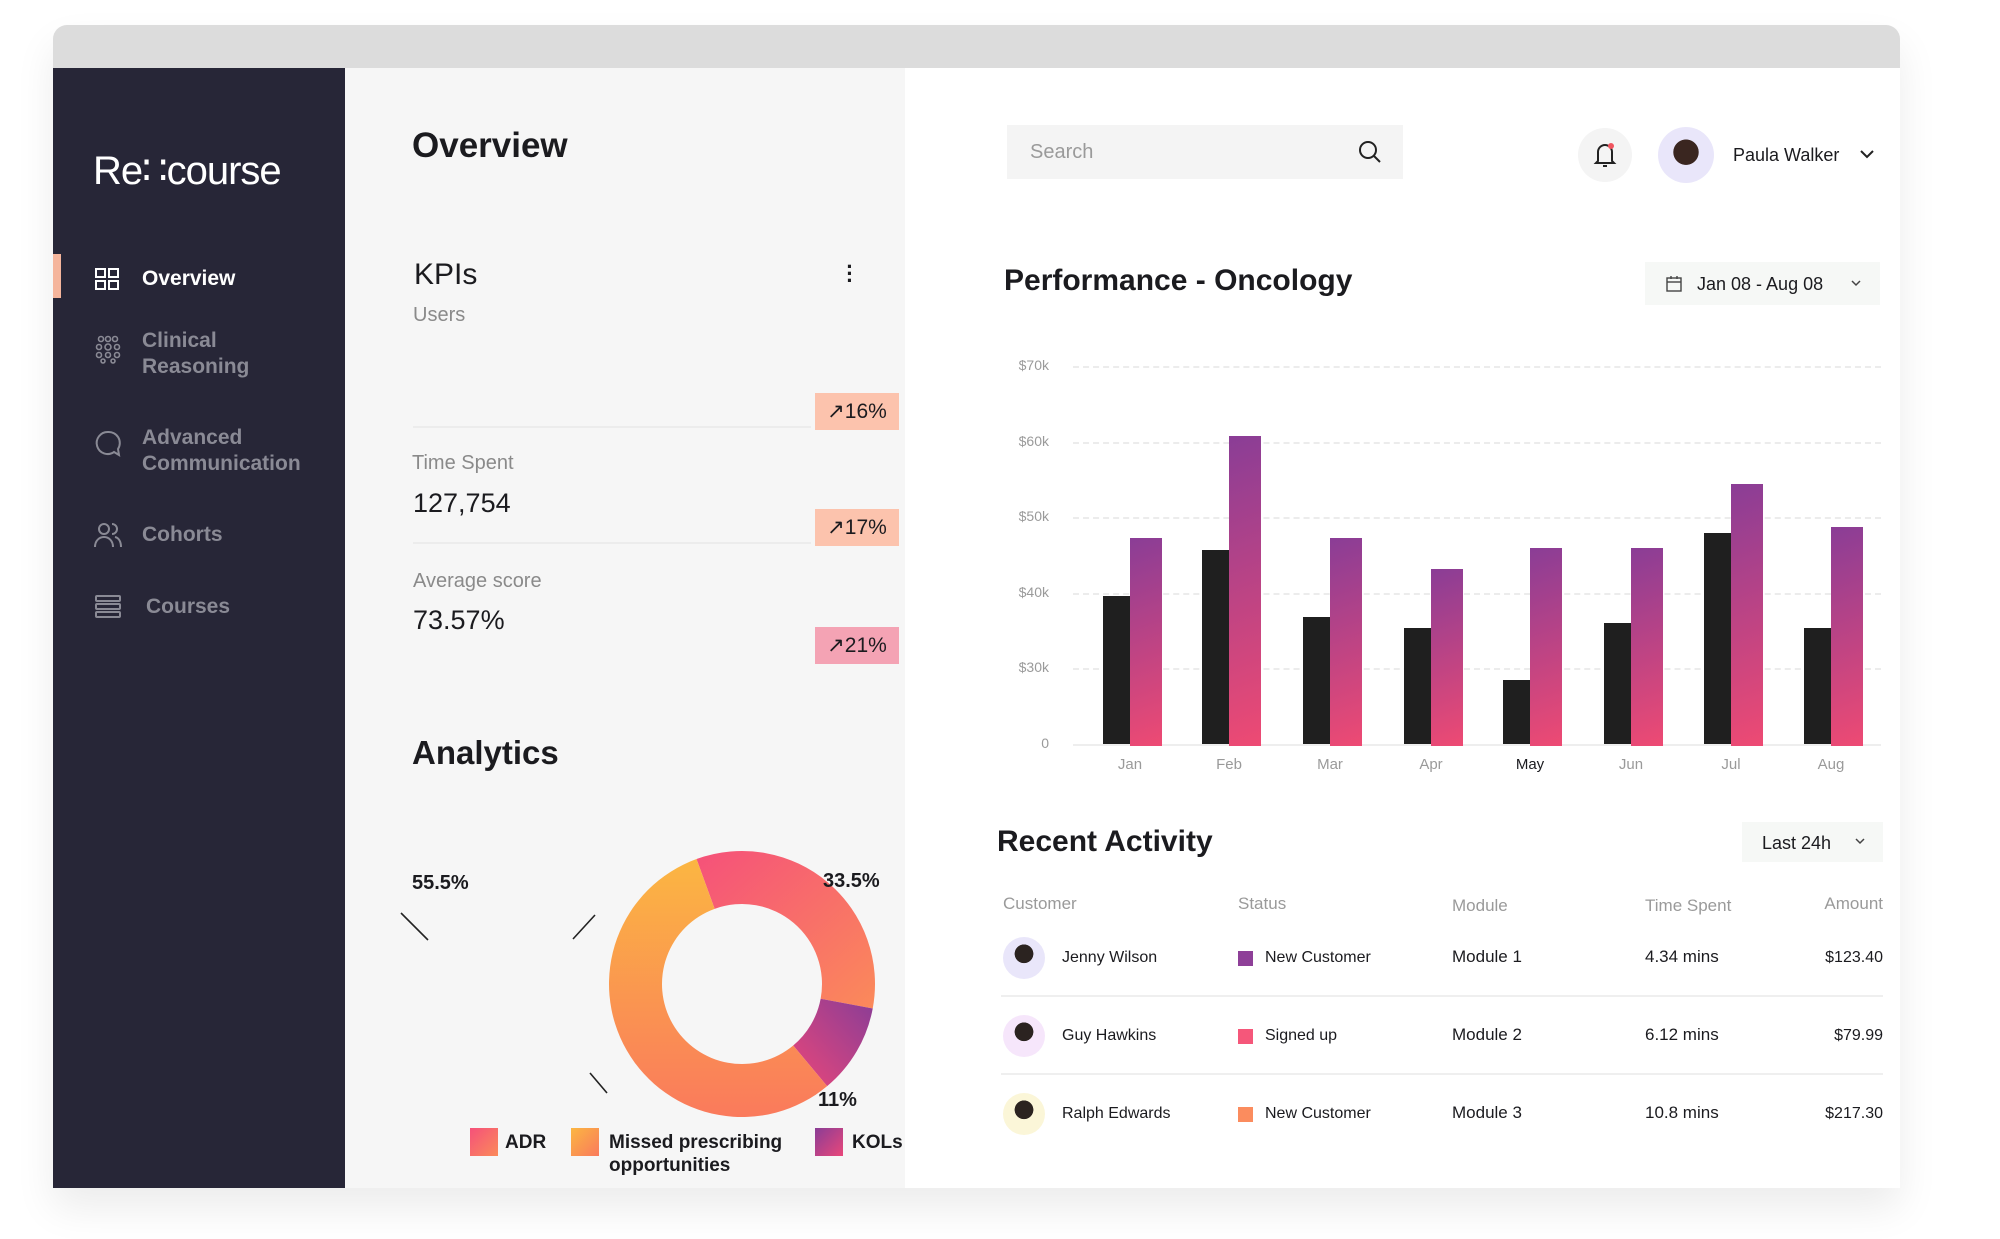  I want to click on notifications-button, so click(1605, 155).